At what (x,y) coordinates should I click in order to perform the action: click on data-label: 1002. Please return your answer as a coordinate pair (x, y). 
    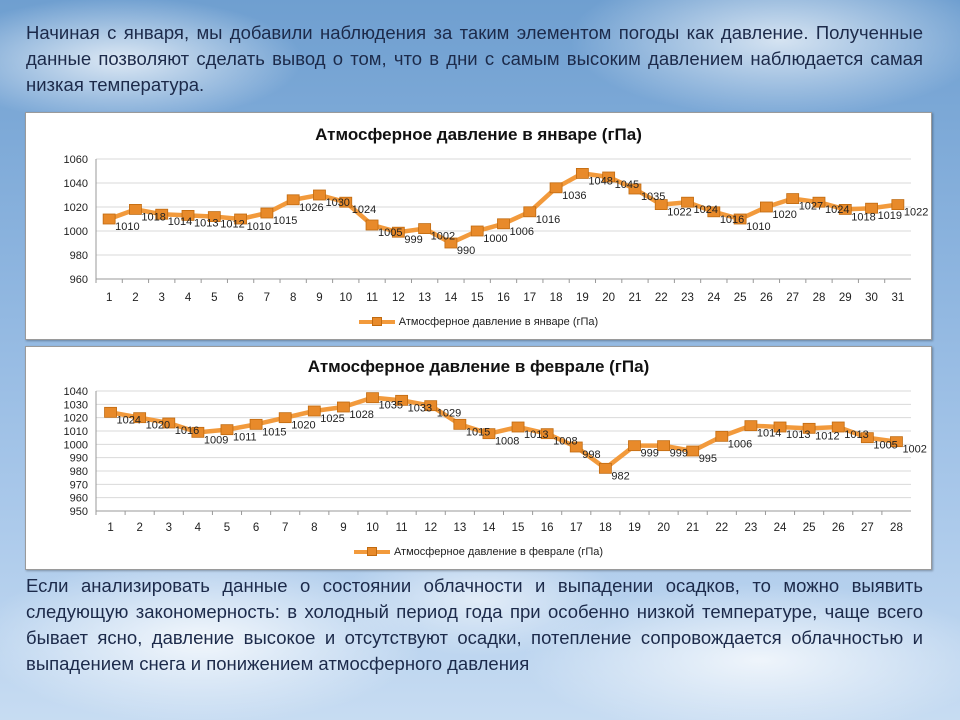
    Looking at the image, I should click on (443, 237).